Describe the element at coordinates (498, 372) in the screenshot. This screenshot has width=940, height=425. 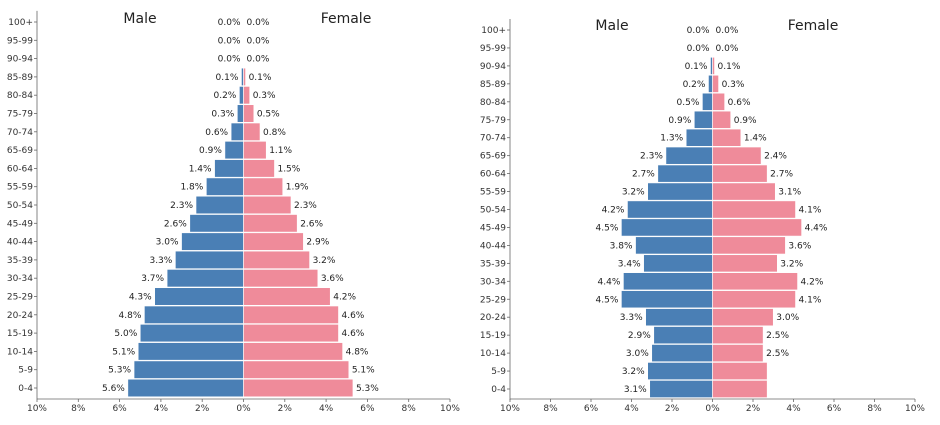
I see `age-label: 5-9` at that location.